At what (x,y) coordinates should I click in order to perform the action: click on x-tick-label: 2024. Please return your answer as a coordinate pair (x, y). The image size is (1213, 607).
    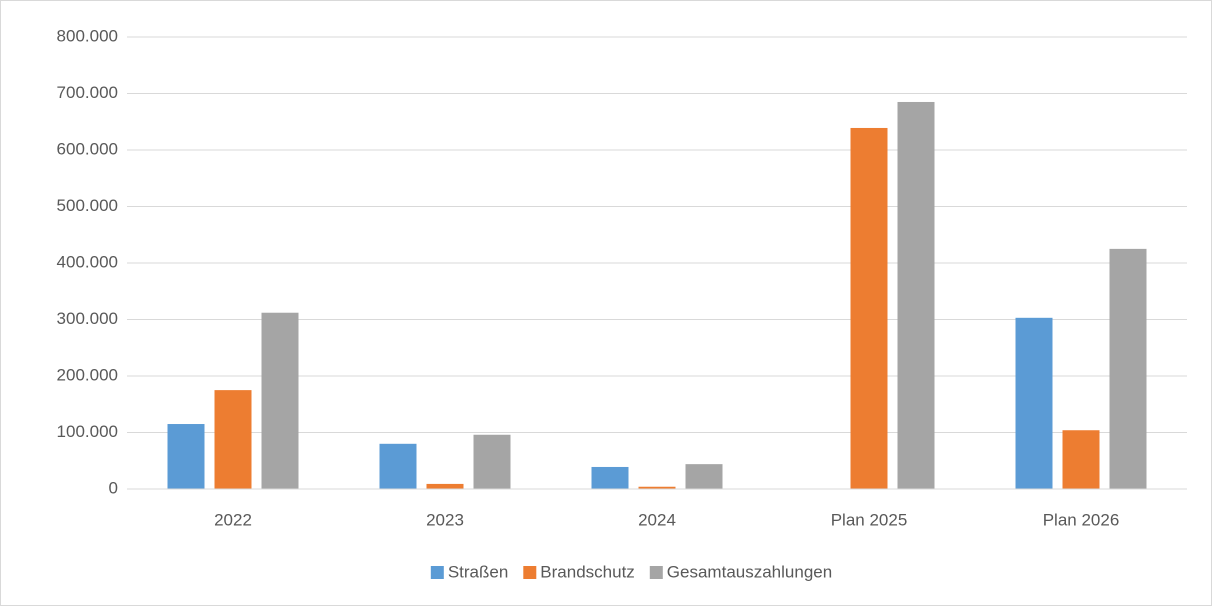
    Looking at the image, I should click on (657, 519).